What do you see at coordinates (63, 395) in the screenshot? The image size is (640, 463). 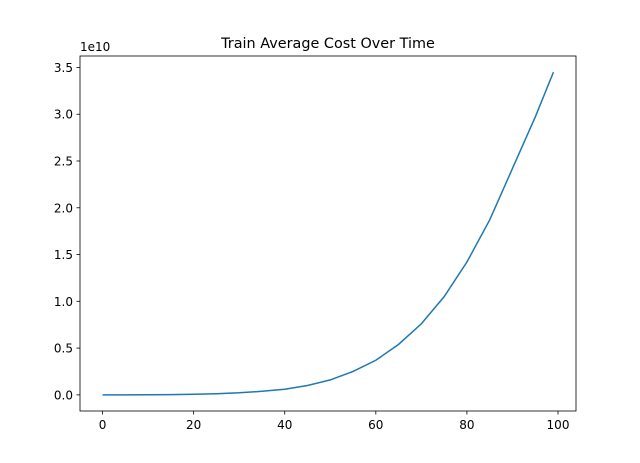 I see `y-tick-label: 0.0` at bounding box center [63, 395].